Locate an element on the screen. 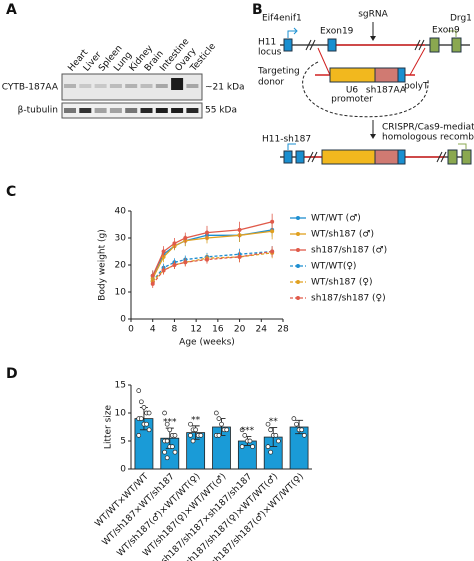 The width and height of the screenshot is (474, 561). promoter-label: U6 is located at coordinates (352, 91).